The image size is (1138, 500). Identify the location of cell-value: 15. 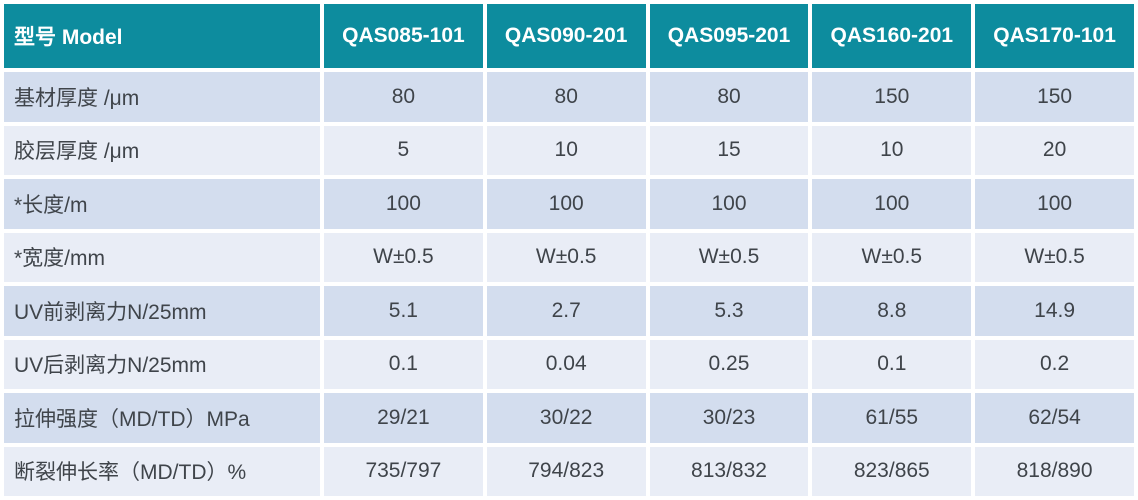
(729, 150).